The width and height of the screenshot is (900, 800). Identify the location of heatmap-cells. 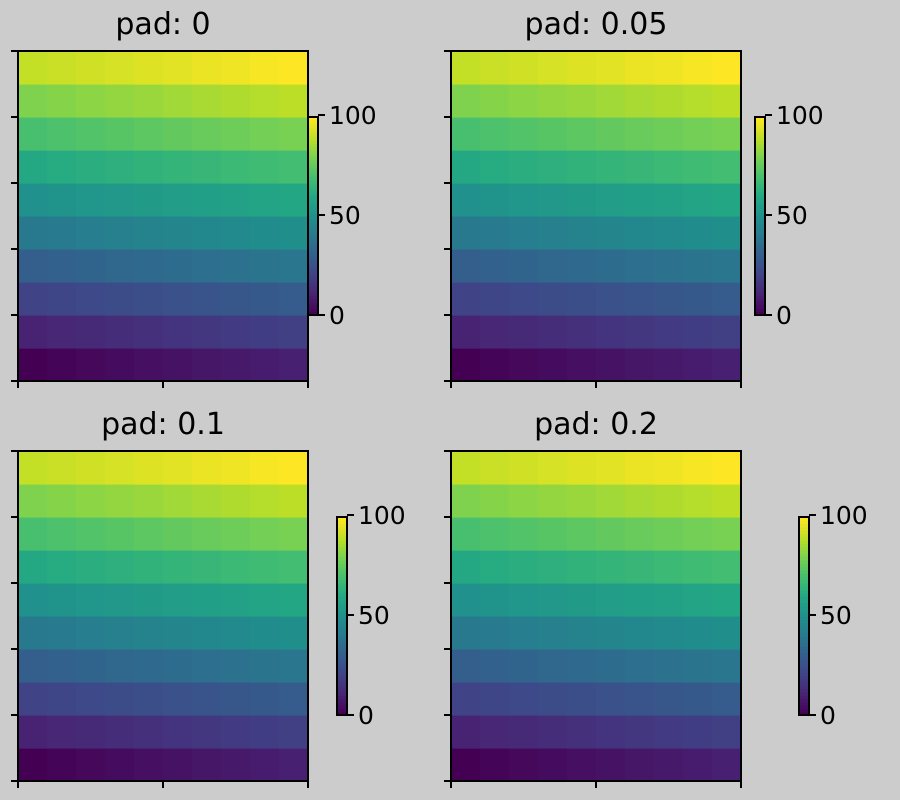
(163, 616).